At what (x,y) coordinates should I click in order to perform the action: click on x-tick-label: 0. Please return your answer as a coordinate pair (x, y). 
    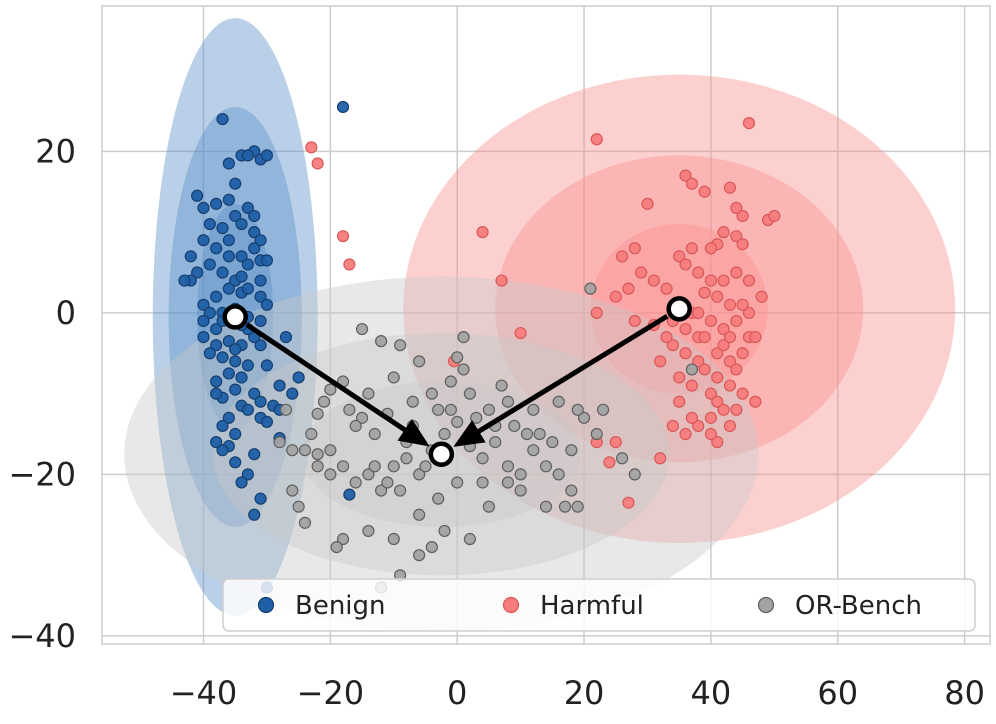
    Looking at the image, I should click on (457, 693).